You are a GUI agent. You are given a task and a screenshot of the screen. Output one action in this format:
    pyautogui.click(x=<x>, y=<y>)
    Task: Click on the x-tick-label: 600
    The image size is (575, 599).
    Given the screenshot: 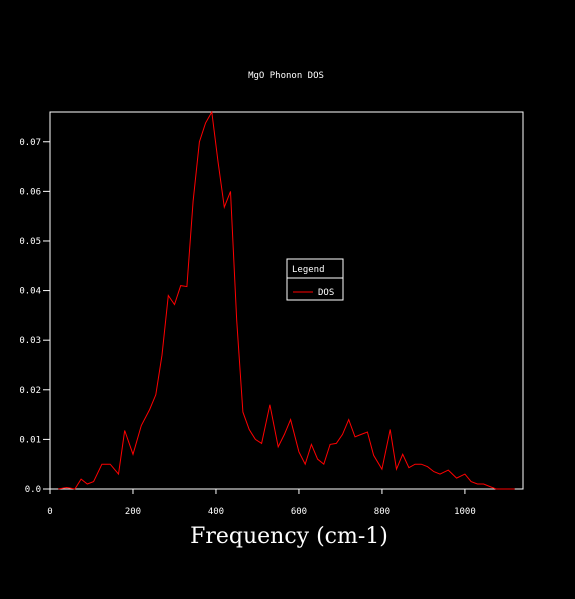 What is the action you would take?
    pyautogui.click(x=299, y=512)
    